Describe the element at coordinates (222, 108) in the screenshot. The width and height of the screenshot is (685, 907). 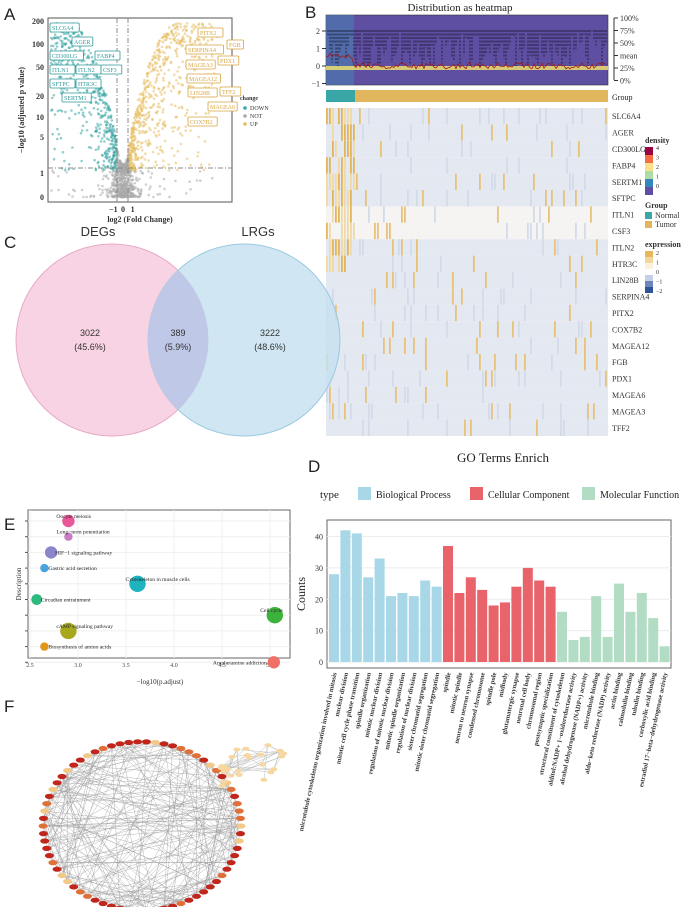
I see `gene-label: MAGEA6` at that location.